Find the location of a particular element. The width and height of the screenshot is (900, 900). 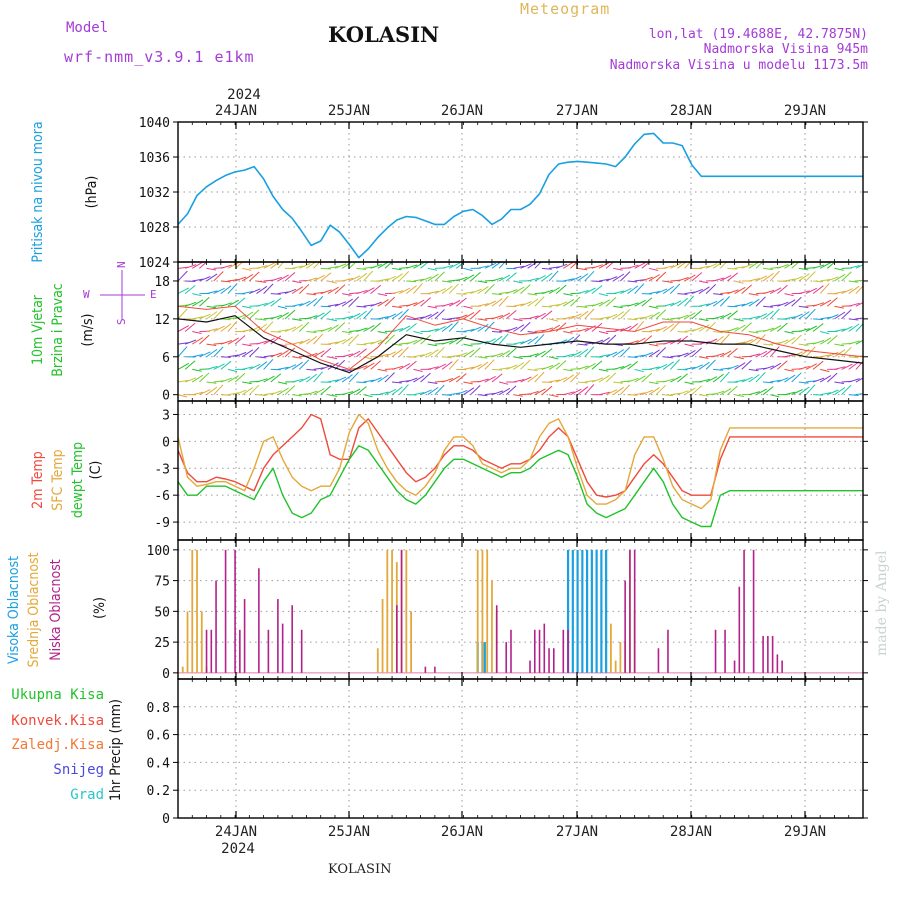

y-tick-label: 1032 is located at coordinates (154, 193).